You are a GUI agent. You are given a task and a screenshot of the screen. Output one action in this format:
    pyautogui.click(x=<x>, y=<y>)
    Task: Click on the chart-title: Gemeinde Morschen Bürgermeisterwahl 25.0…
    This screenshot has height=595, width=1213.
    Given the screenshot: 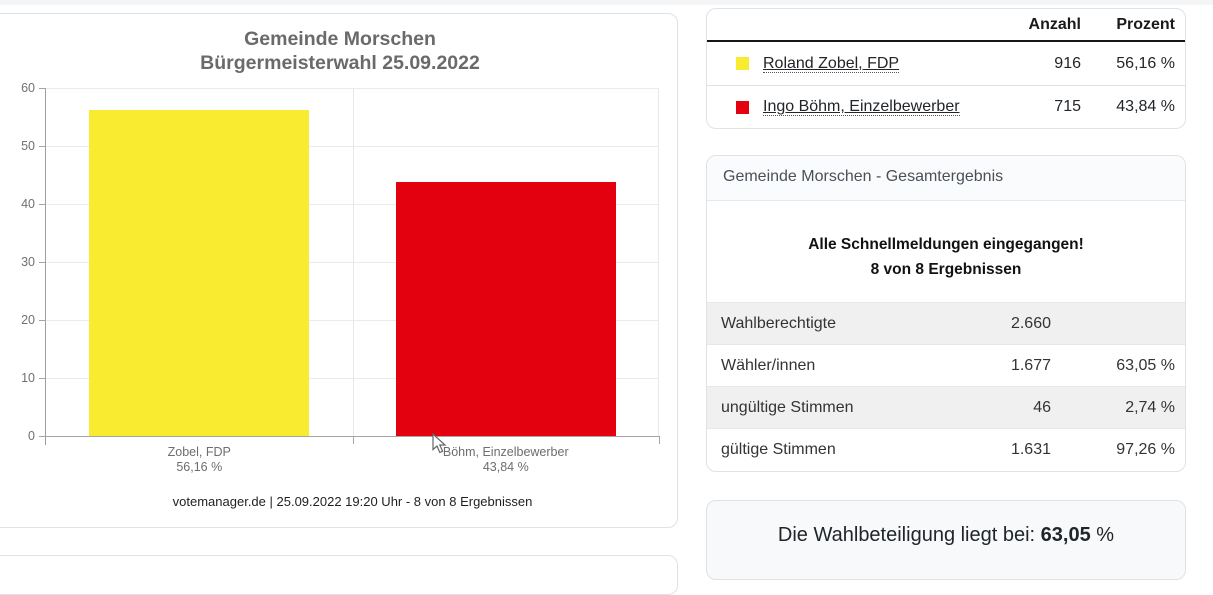 What is the action you would take?
    pyautogui.click(x=340, y=51)
    